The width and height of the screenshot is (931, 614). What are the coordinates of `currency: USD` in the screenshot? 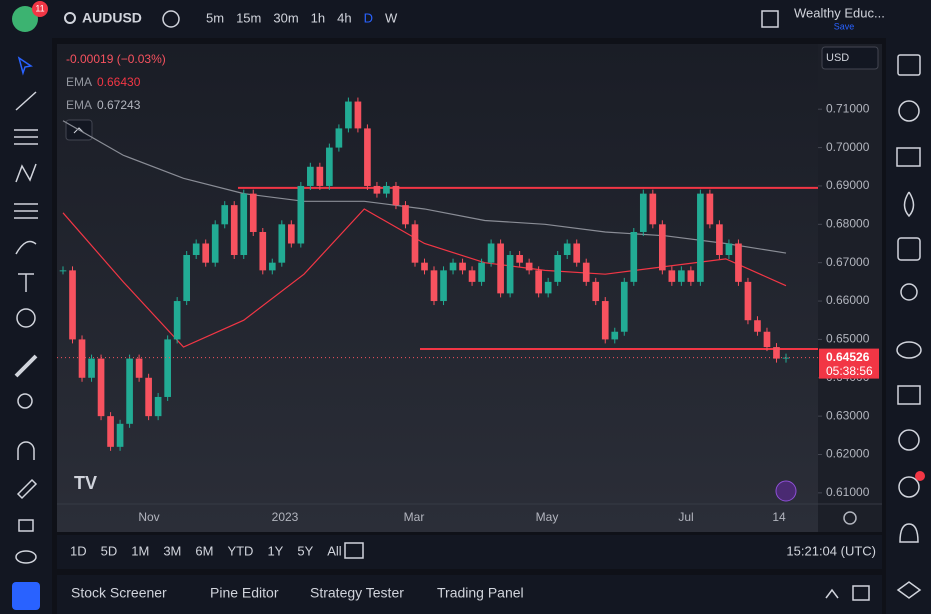 It's located at (837, 58).